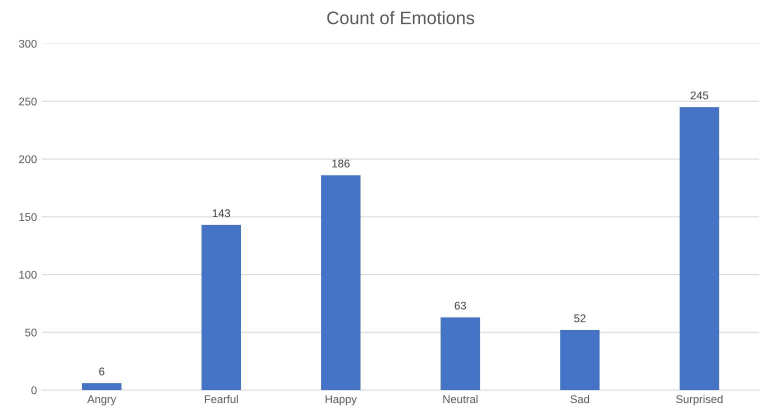  What do you see at coordinates (460, 399) in the screenshot?
I see `x-tick-label: Neutral` at bounding box center [460, 399].